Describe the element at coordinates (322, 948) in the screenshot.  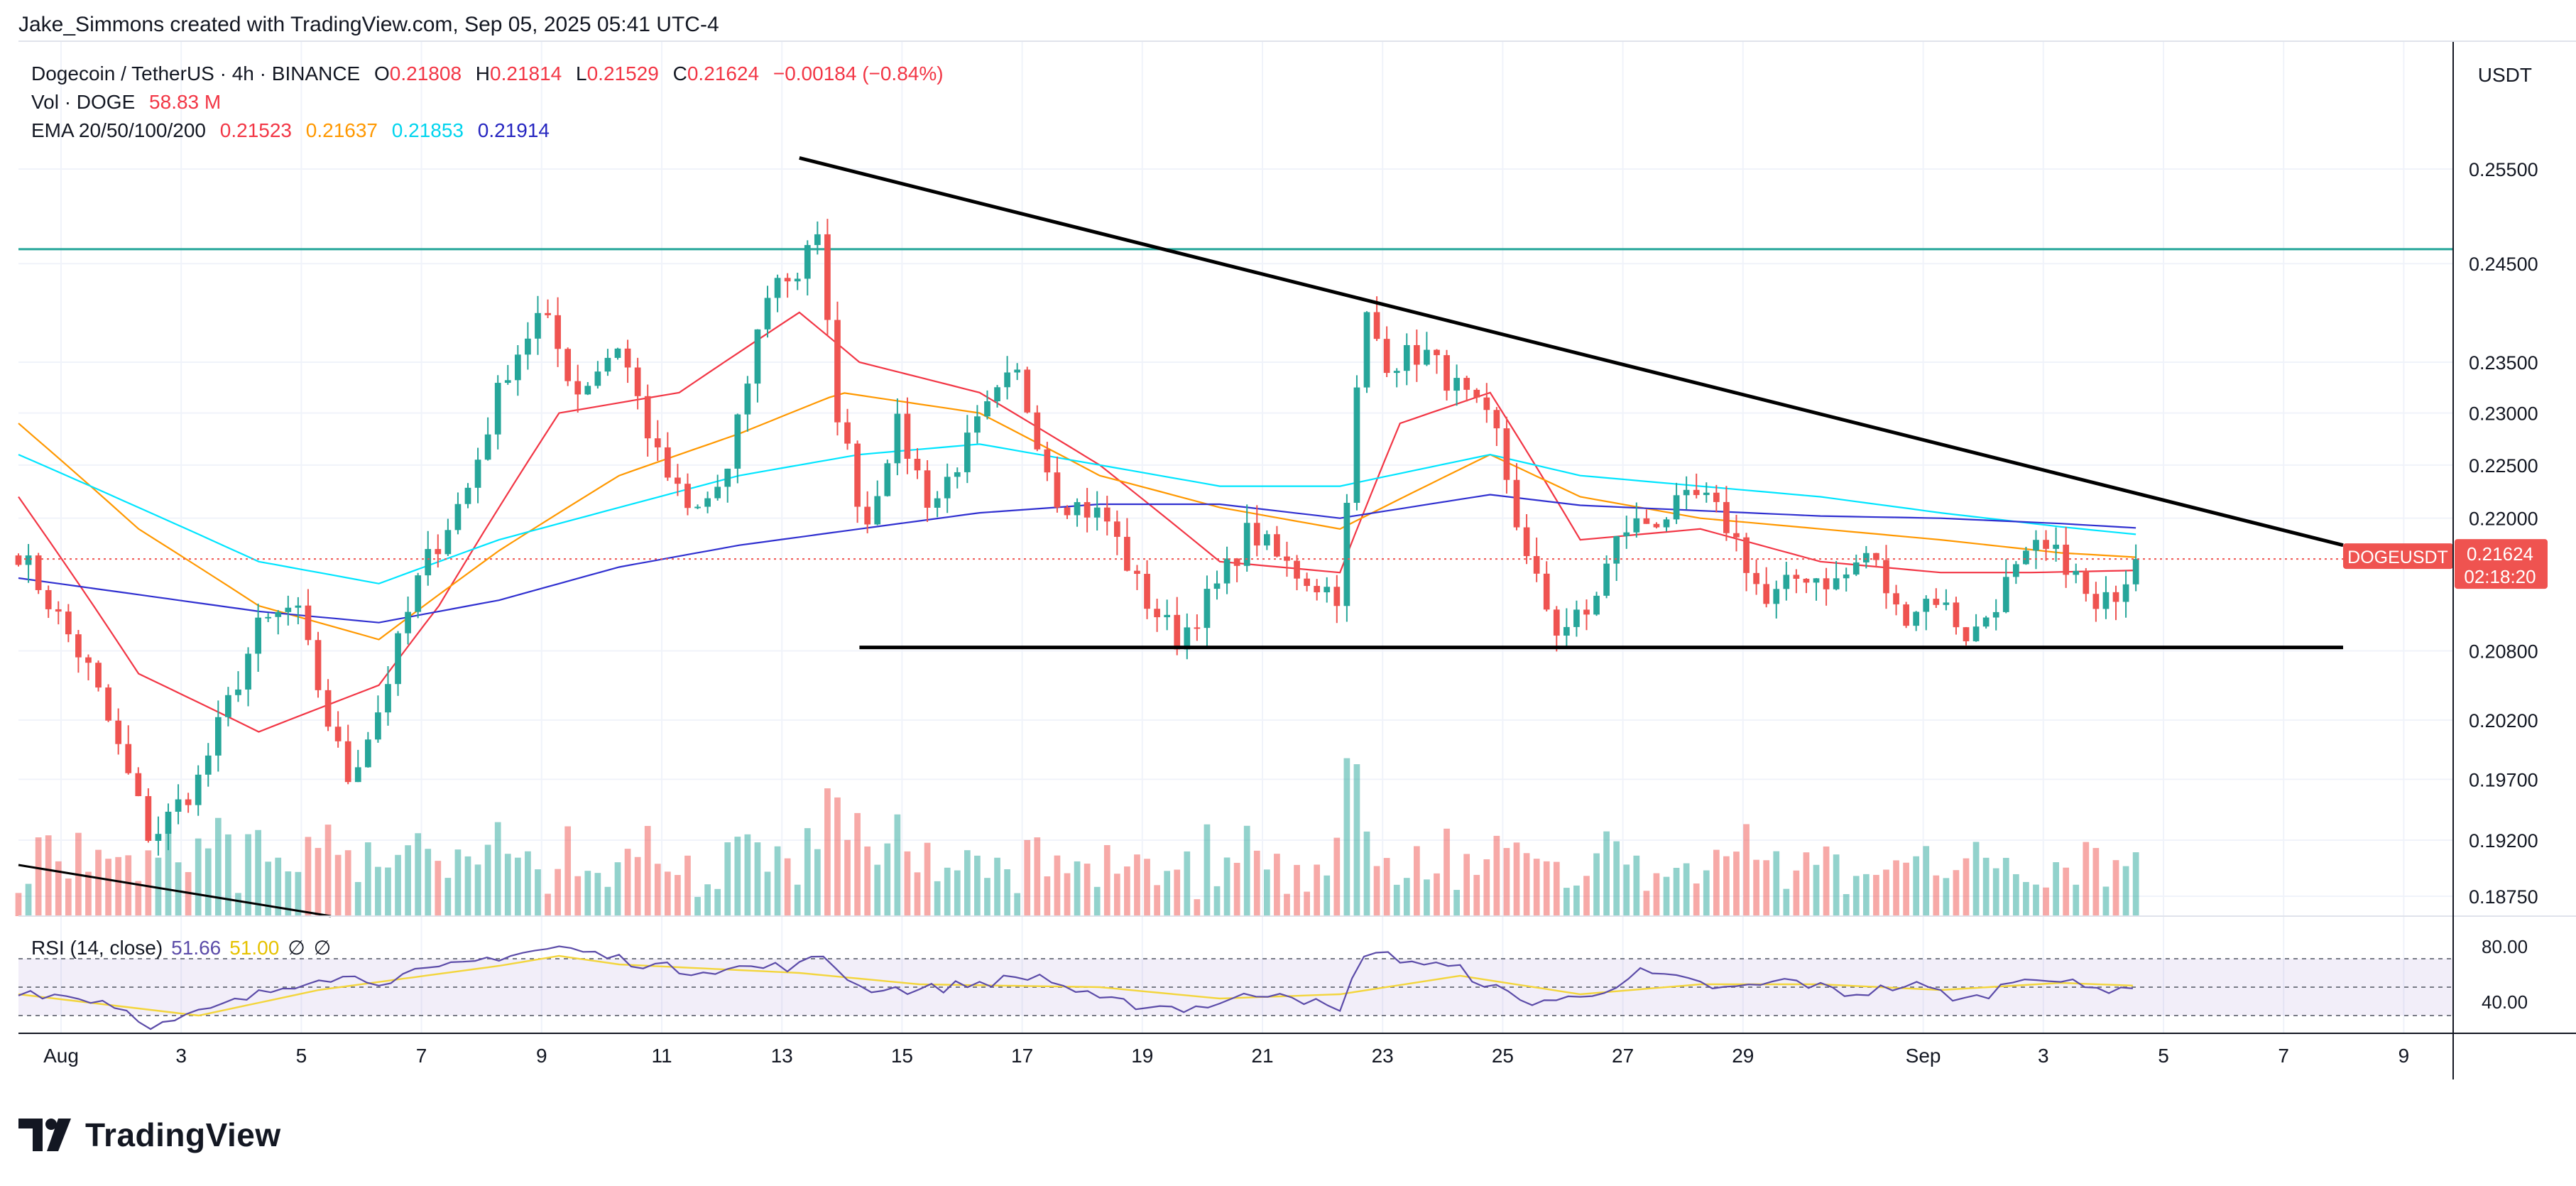
I see `rsi-null-icon: ∅` at that location.